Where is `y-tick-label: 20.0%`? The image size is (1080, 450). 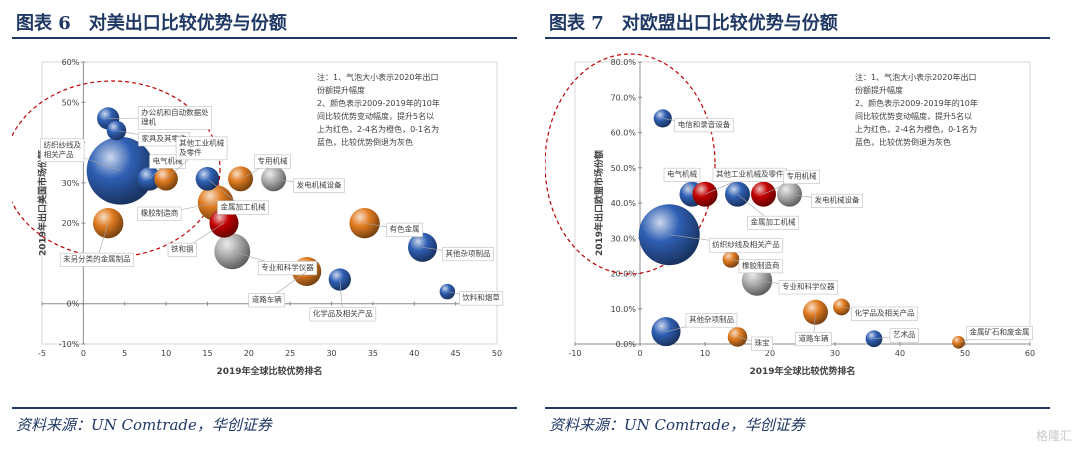
y-tick-label: 20.0% is located at coordinates (624, 274).